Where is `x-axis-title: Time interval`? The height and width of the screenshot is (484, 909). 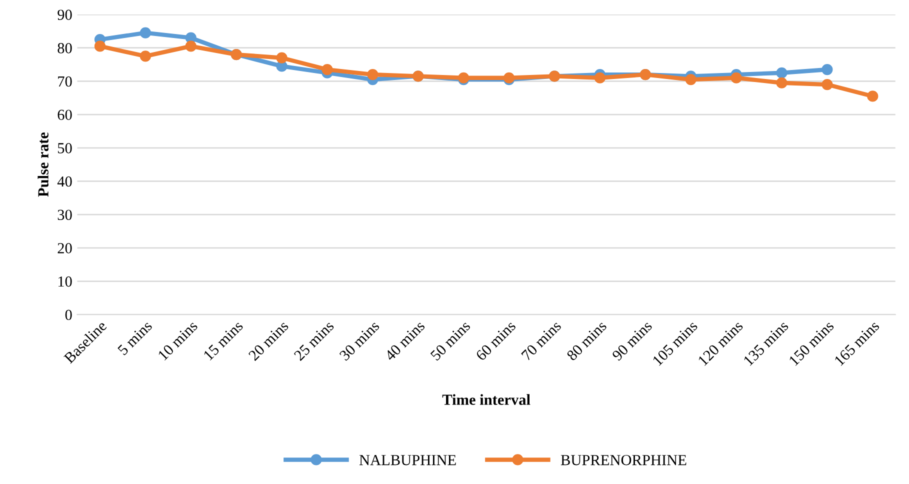
x-axis-title: Time interval is located at coordinates (486, 399).